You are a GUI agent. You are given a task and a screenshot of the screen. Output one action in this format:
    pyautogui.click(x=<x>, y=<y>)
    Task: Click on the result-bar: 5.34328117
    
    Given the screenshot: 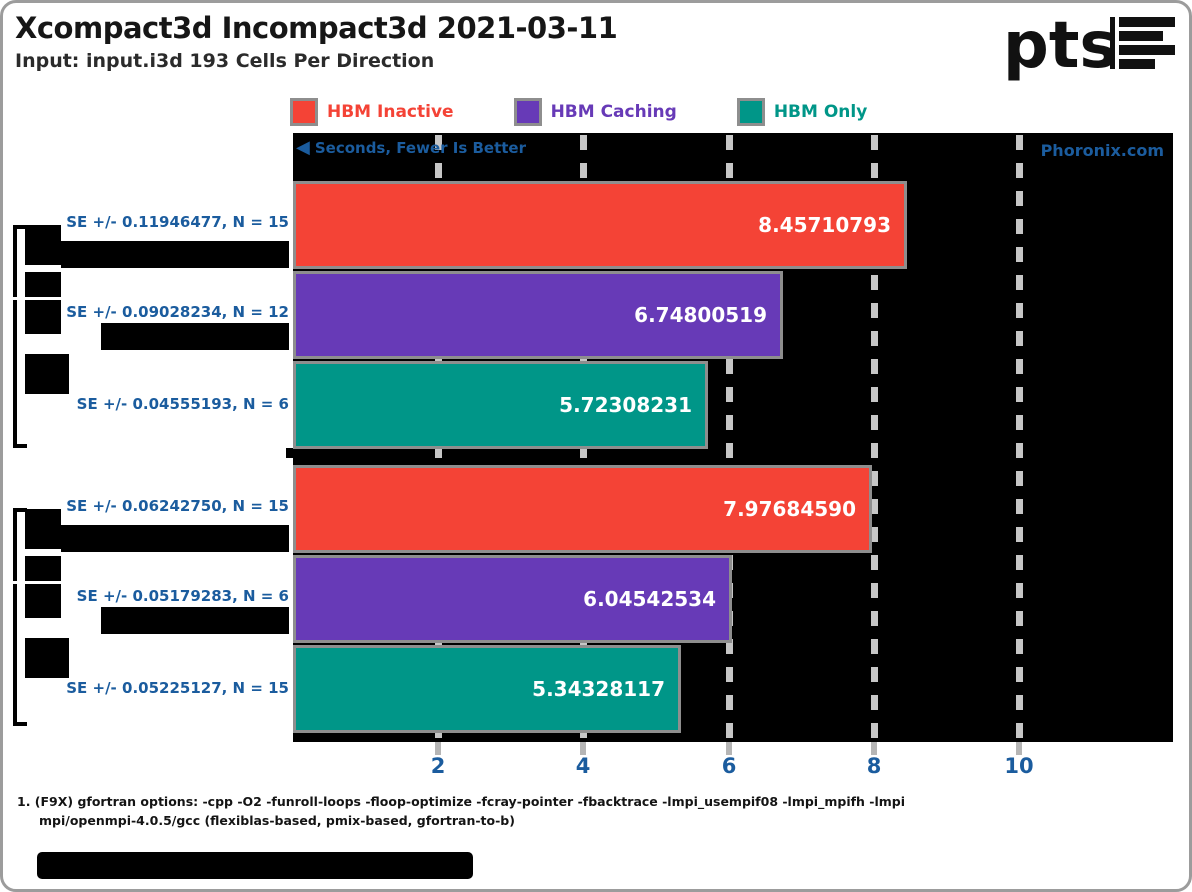 What is the action you would take?
    pyautogui.click(x=487, y=689)
    